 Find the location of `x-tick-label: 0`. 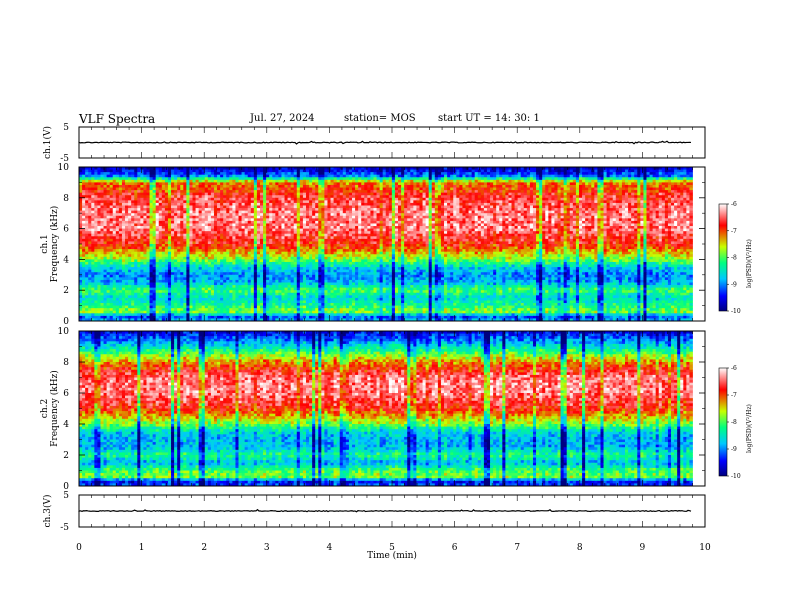

x-tick-label: 0 is located at coordinates (79, 548).